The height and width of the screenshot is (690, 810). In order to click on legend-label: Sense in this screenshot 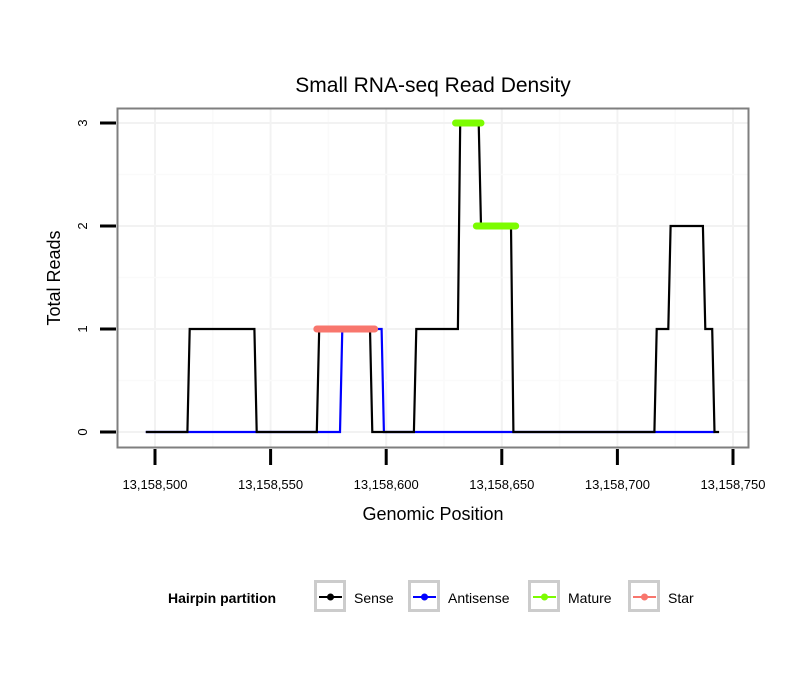, I will do `click(374, 598)`.